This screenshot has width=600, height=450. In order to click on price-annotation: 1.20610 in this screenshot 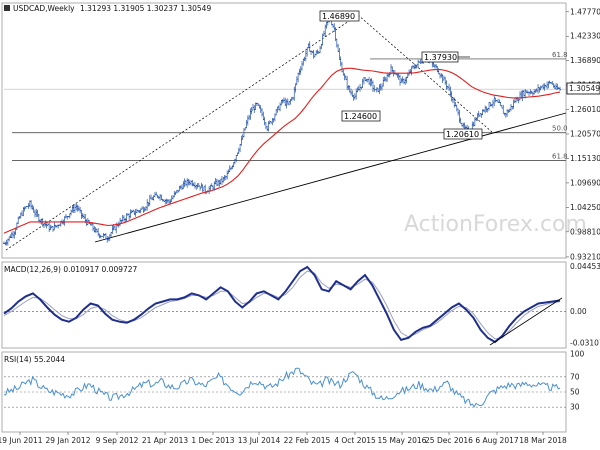, I will do `click(463, 134)`.